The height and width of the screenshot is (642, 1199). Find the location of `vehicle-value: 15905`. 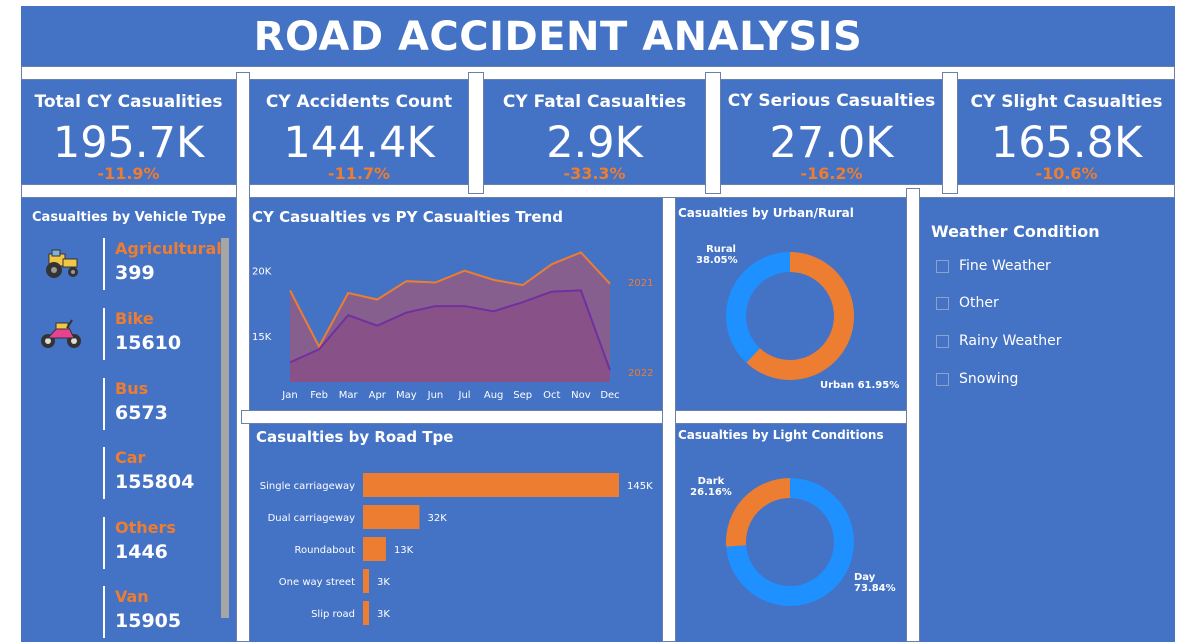

vehicle-value: 15905 is located at coordinates (148, 621).